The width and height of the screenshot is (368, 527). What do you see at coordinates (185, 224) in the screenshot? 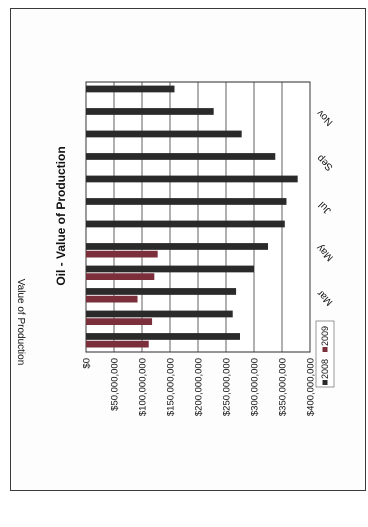
I see `bar-2008-jun` at bounding box center [185, 224].